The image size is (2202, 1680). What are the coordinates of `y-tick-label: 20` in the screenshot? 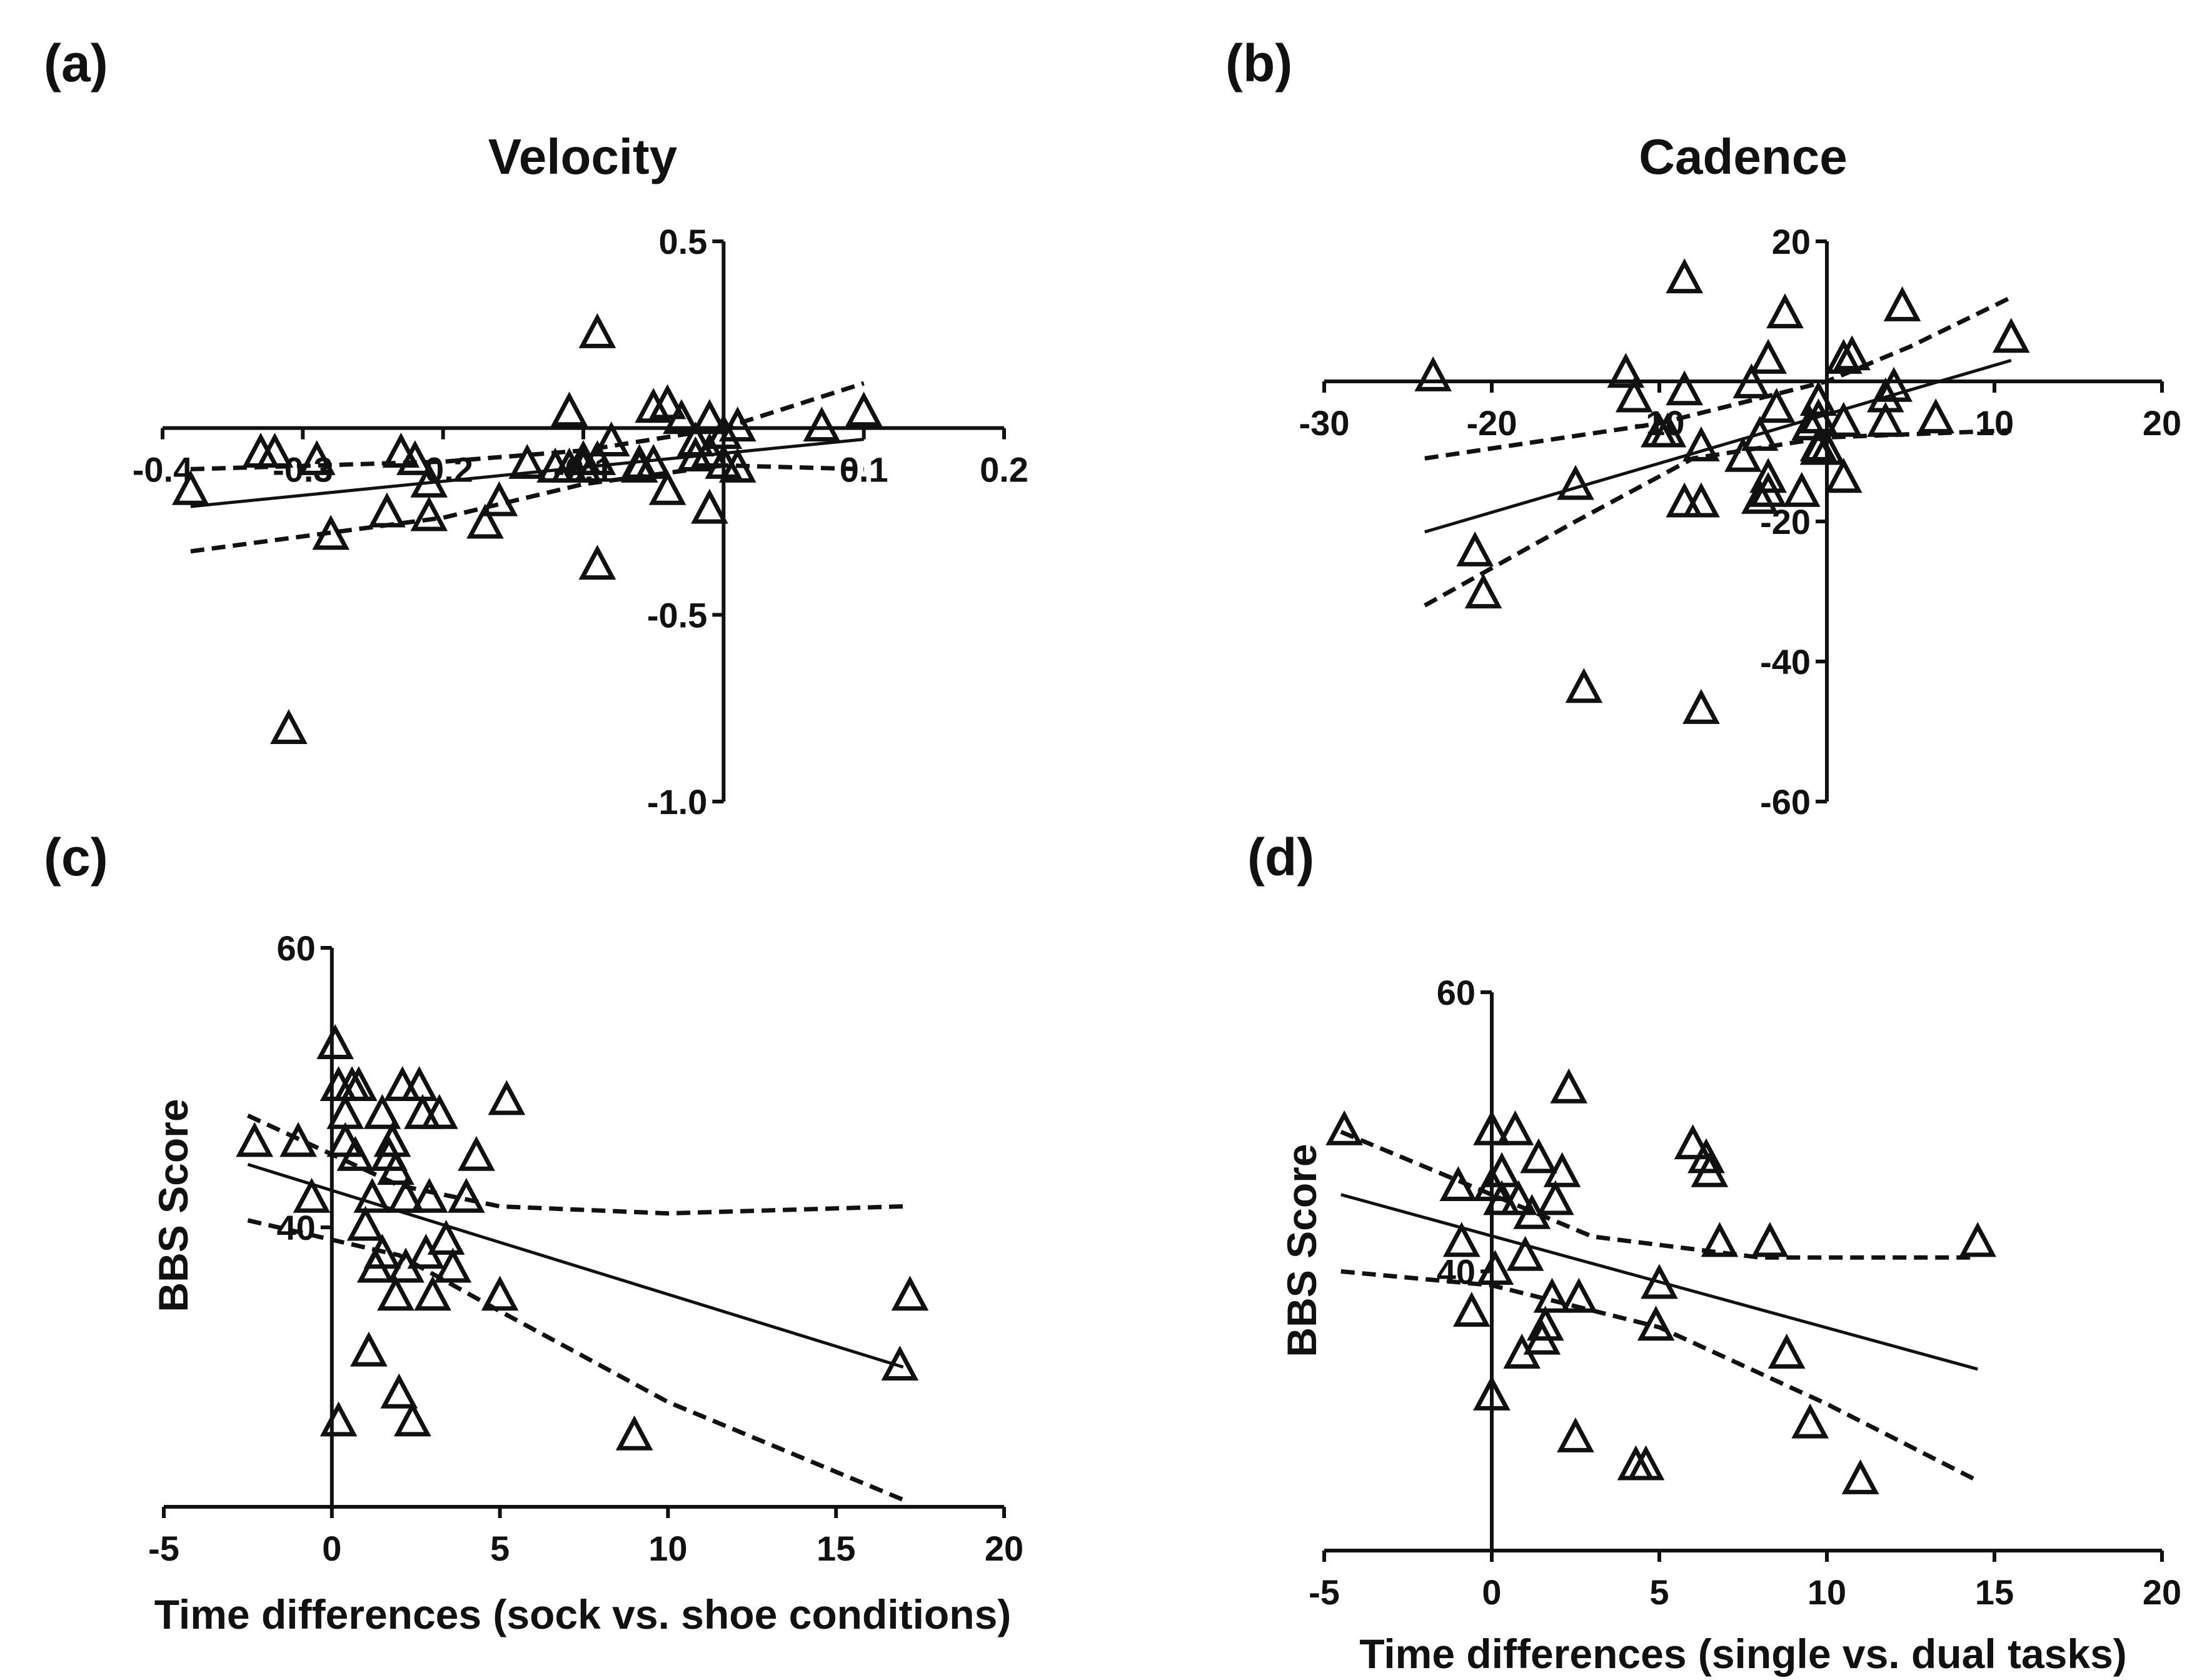 It's located at (1791, 241).